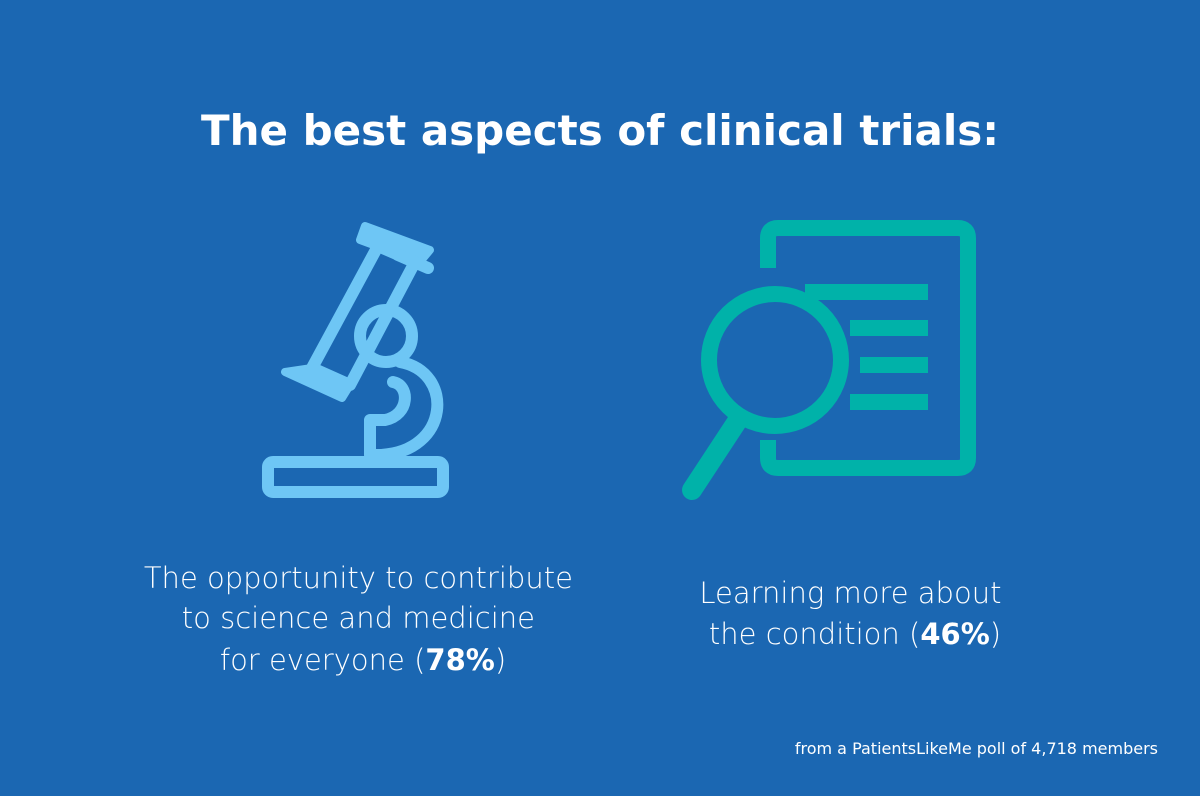 This screenshot has height=796, width=1200. Describe the element at coordinates (854, 613) in the screenshot. I see `item-text: Learning more about the condition (46%)` at that location.